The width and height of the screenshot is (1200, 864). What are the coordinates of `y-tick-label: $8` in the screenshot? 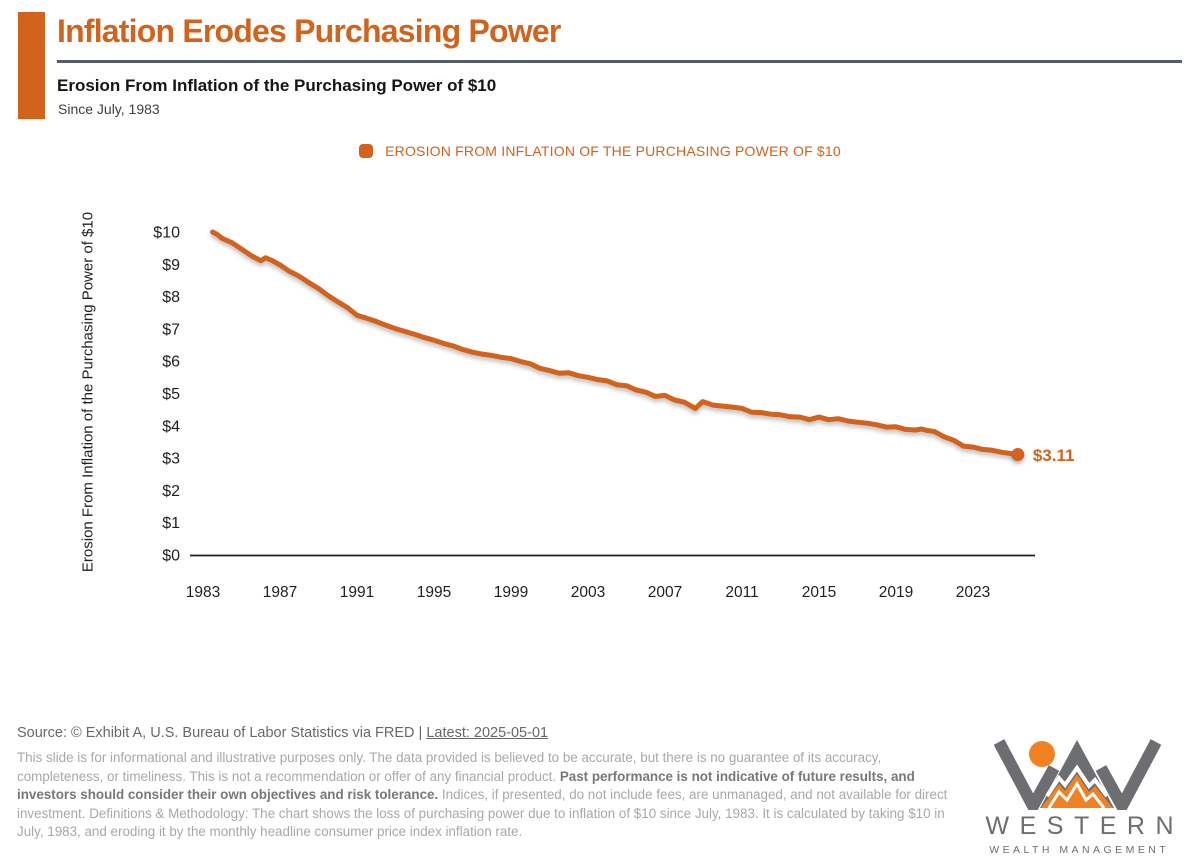 It's located at (171, 297).